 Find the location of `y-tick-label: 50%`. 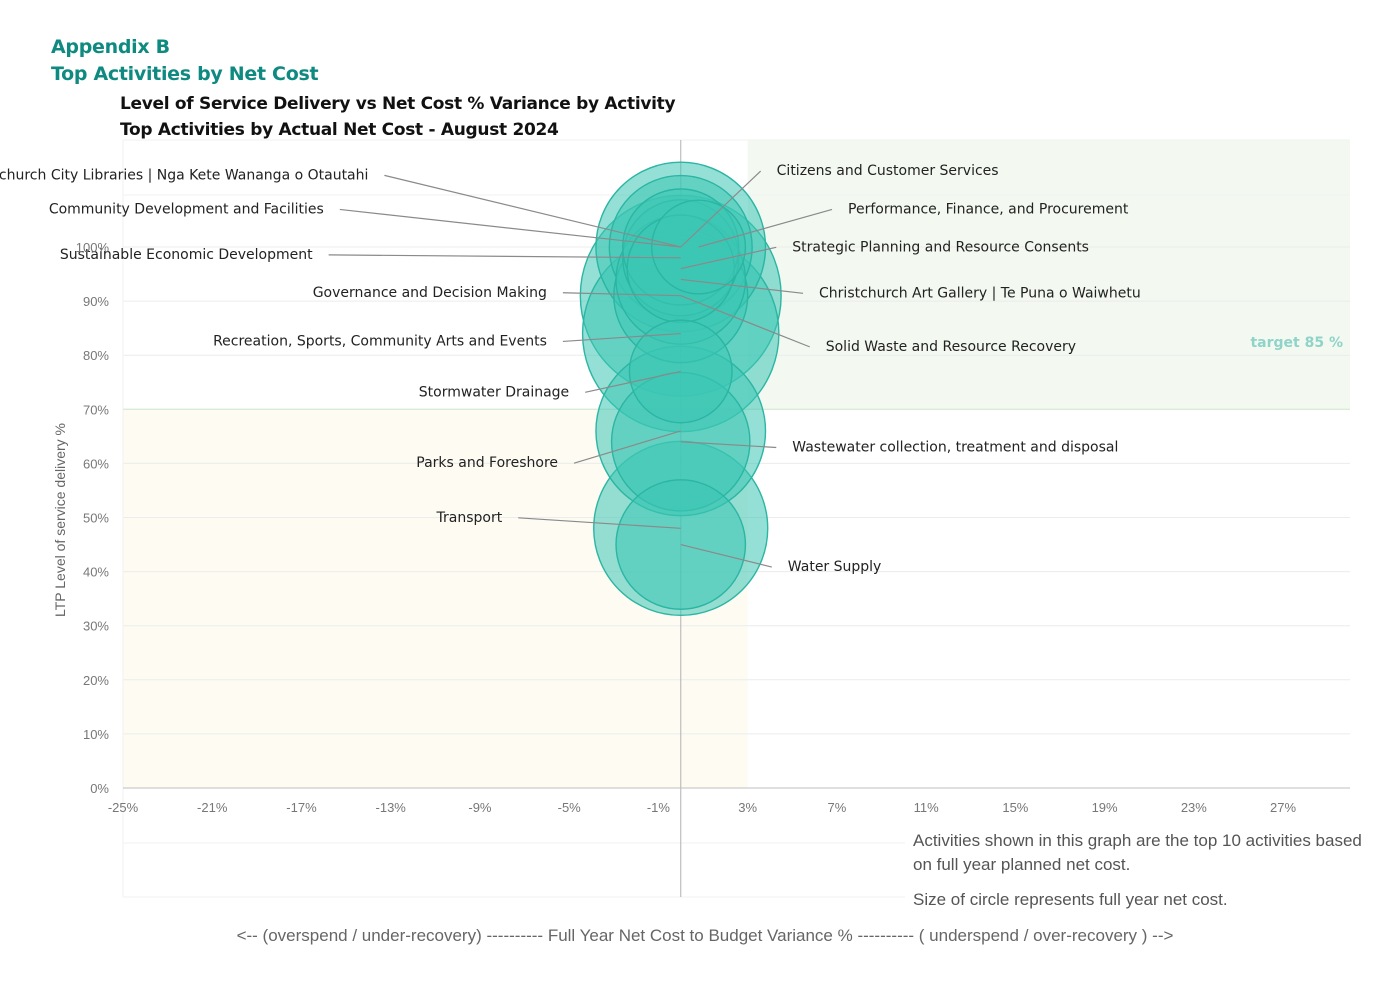

y-tick-label: 50% is located at coordinates (96, 518).